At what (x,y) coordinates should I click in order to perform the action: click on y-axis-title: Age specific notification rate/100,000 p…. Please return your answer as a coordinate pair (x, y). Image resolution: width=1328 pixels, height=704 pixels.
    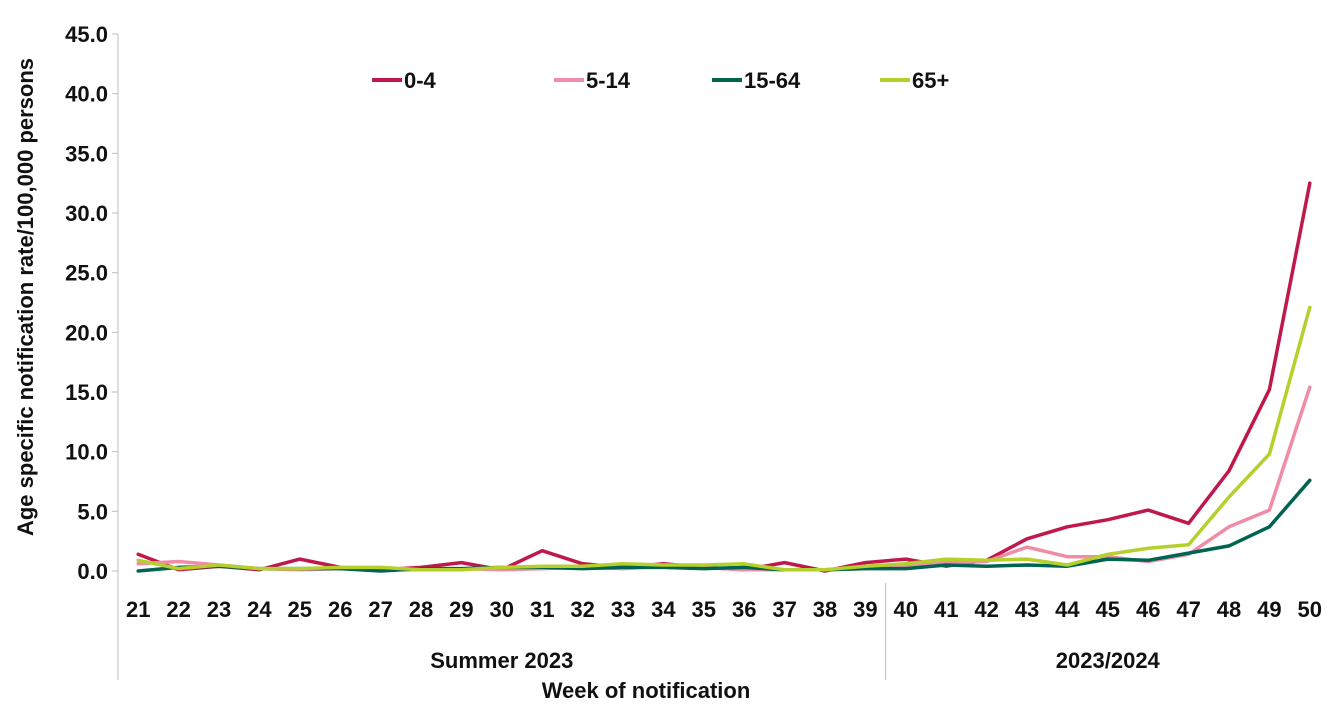
    Looking at the image, I should click on (25, 297).